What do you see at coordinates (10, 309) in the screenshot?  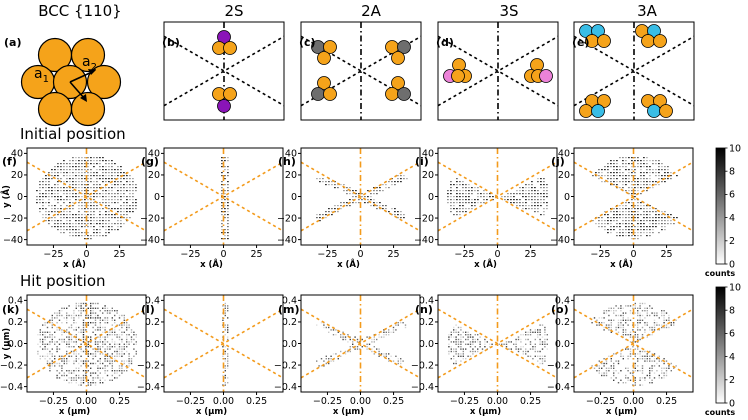 I see `panel-label: (k)` at bounding box center [10, 309].